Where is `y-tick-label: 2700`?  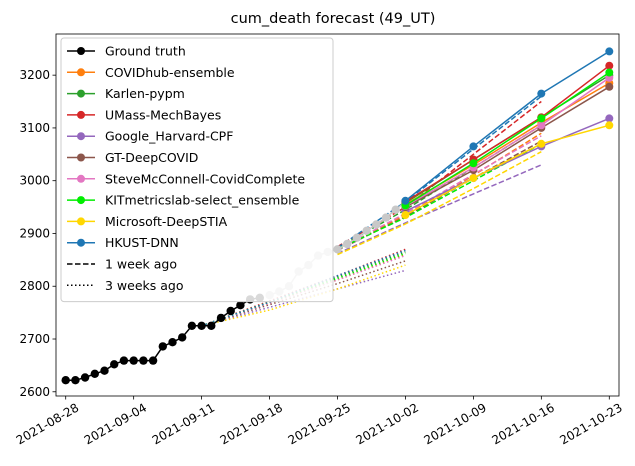
y-tick-label: 2700 is located at coordinates (34, 339).